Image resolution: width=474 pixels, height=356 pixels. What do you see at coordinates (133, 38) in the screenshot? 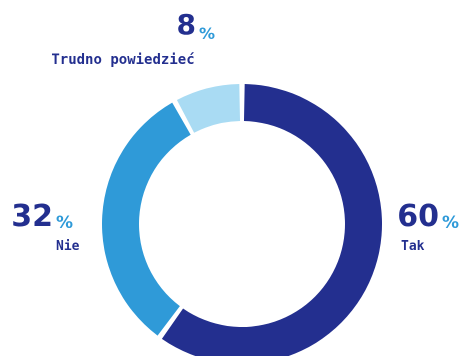
I see `label-group-trudno: 8 % Trudno powiedzieć` at bounding box center [133, 38].